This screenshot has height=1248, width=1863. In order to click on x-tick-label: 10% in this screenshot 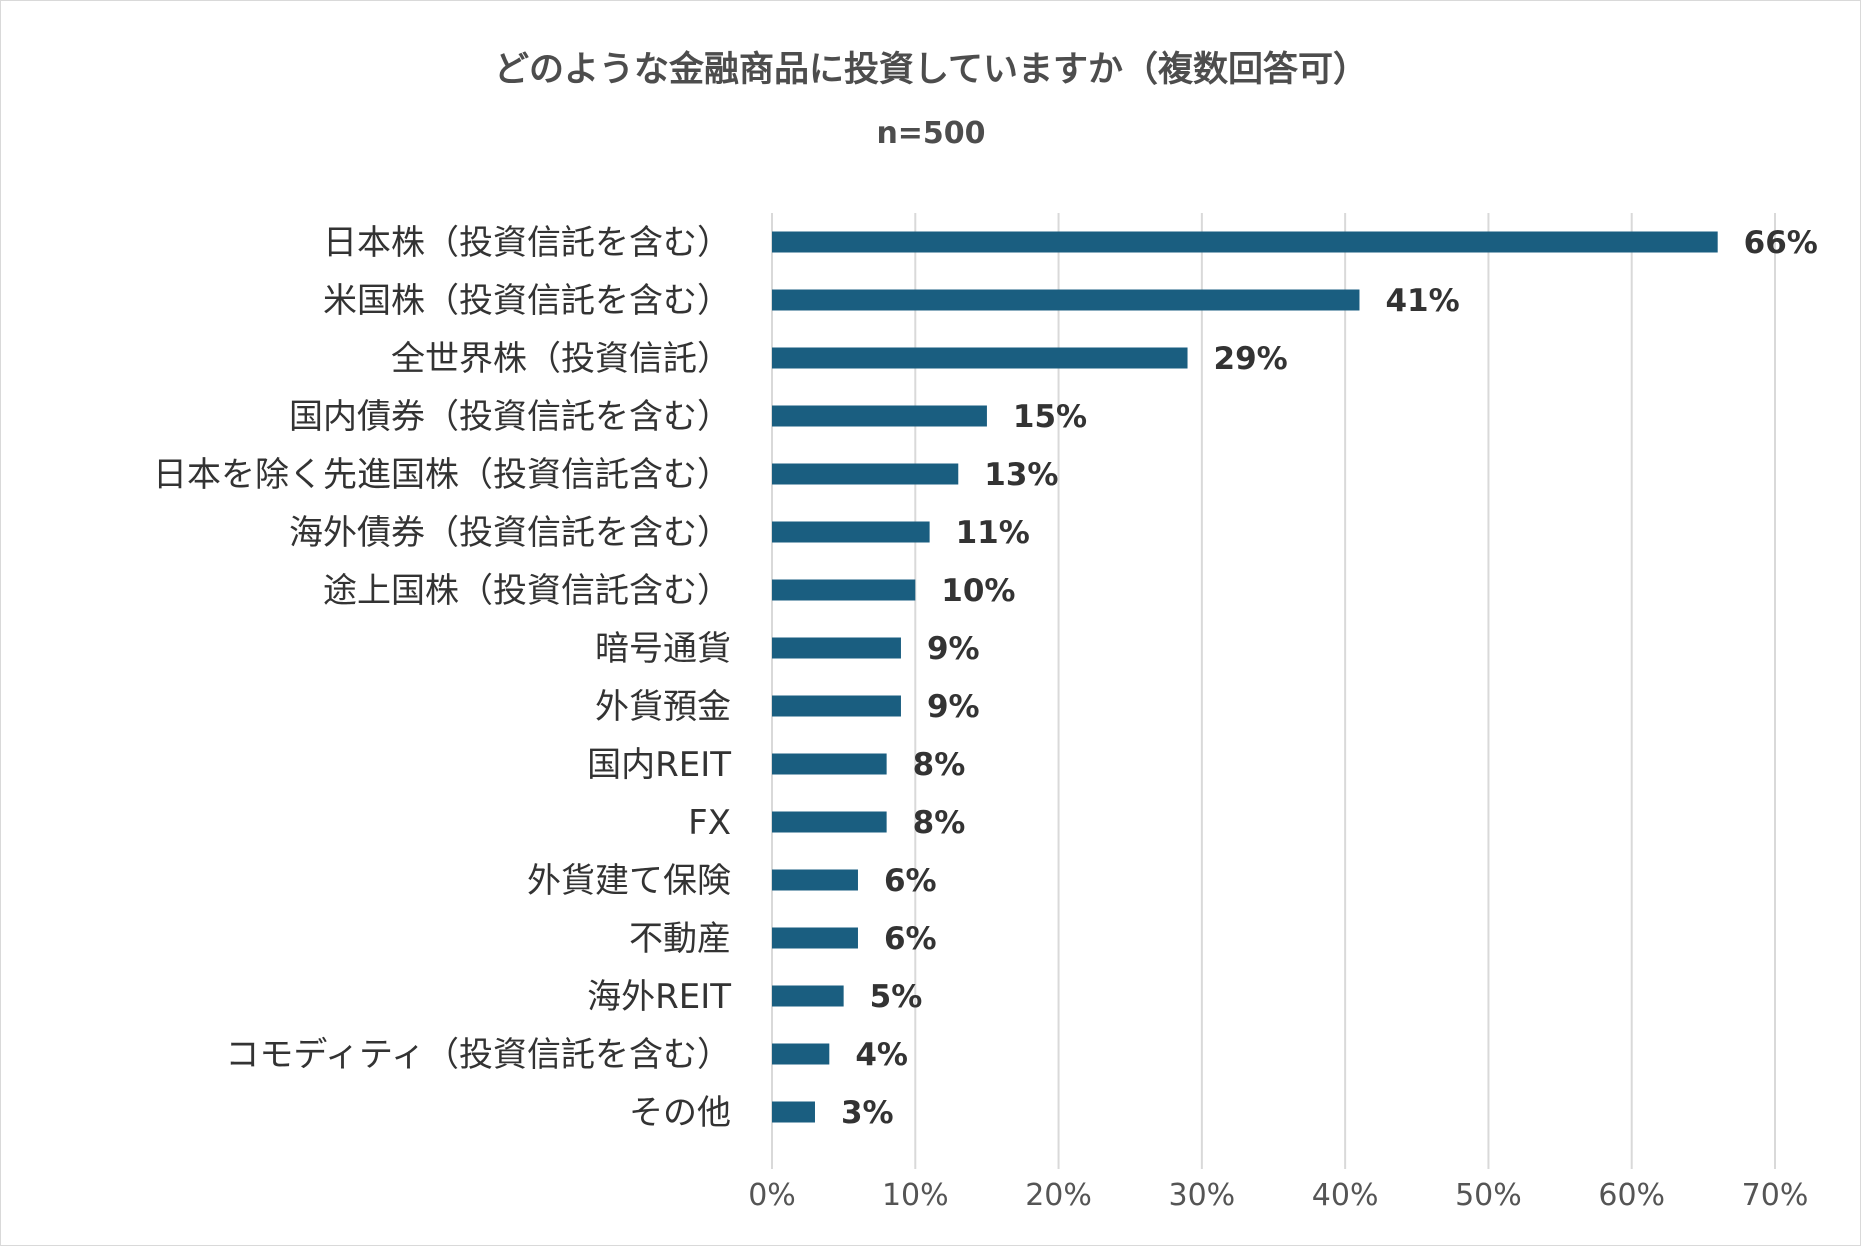, I will do `click(915, 1195)`.